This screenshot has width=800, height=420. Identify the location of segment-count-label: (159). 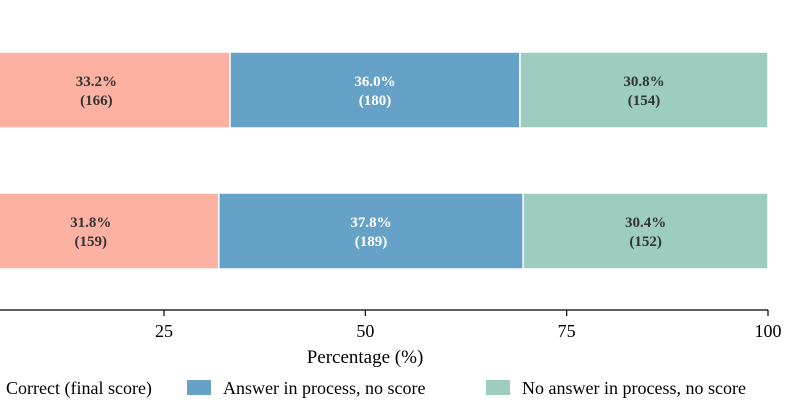
(90, 242).